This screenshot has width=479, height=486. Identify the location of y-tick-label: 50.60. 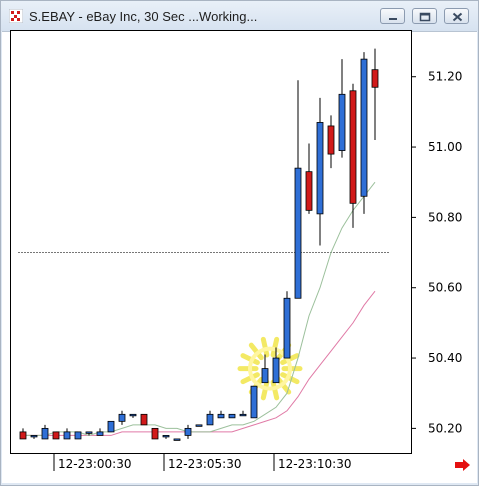
(445, 288).